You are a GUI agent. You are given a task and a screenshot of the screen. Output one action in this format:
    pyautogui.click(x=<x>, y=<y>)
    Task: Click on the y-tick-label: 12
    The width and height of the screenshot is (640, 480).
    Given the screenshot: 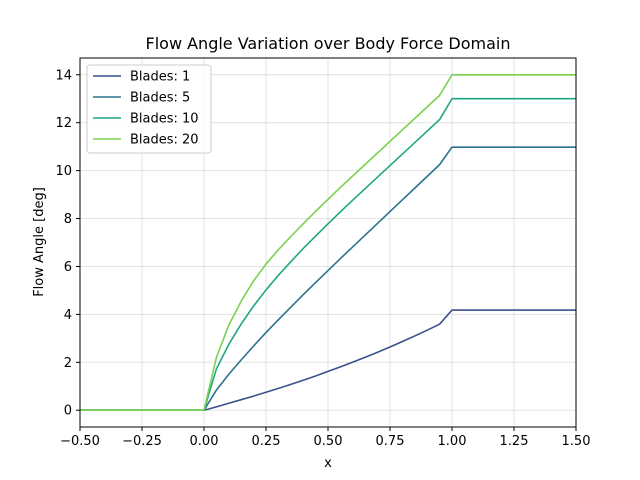 What is the action you would take?
    pyautogui.click(x=63, y=123)
    